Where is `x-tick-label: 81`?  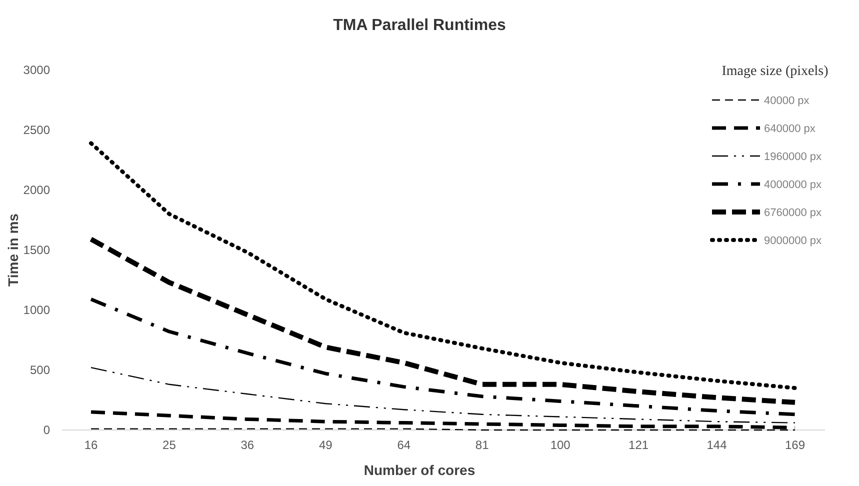
x-tick-label: 81 is located at coordinates (482, 445).